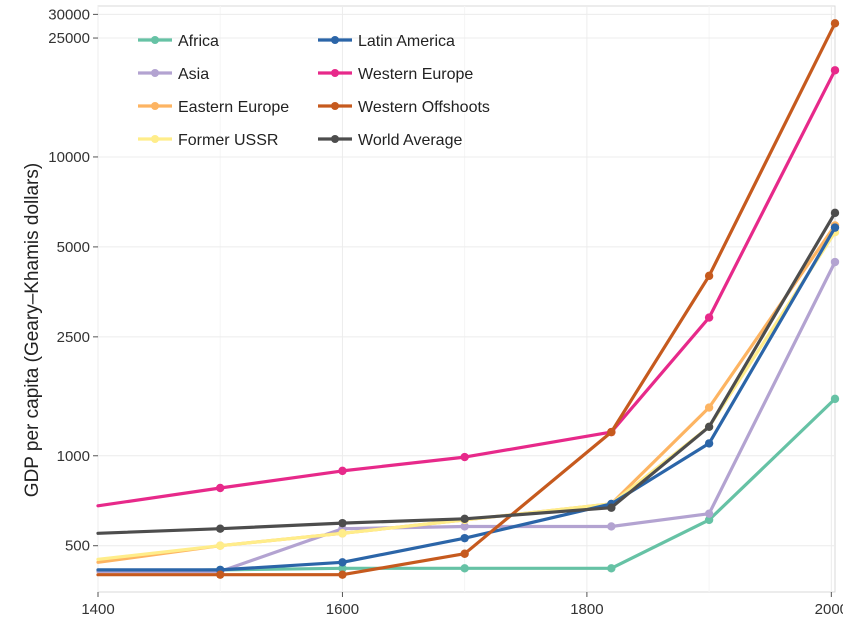 The image size is (843, 624). What do you see at coordinates (335, 139) in the screenshot?
I see `legend-marker-world-average` at bounding box center [335, 139].